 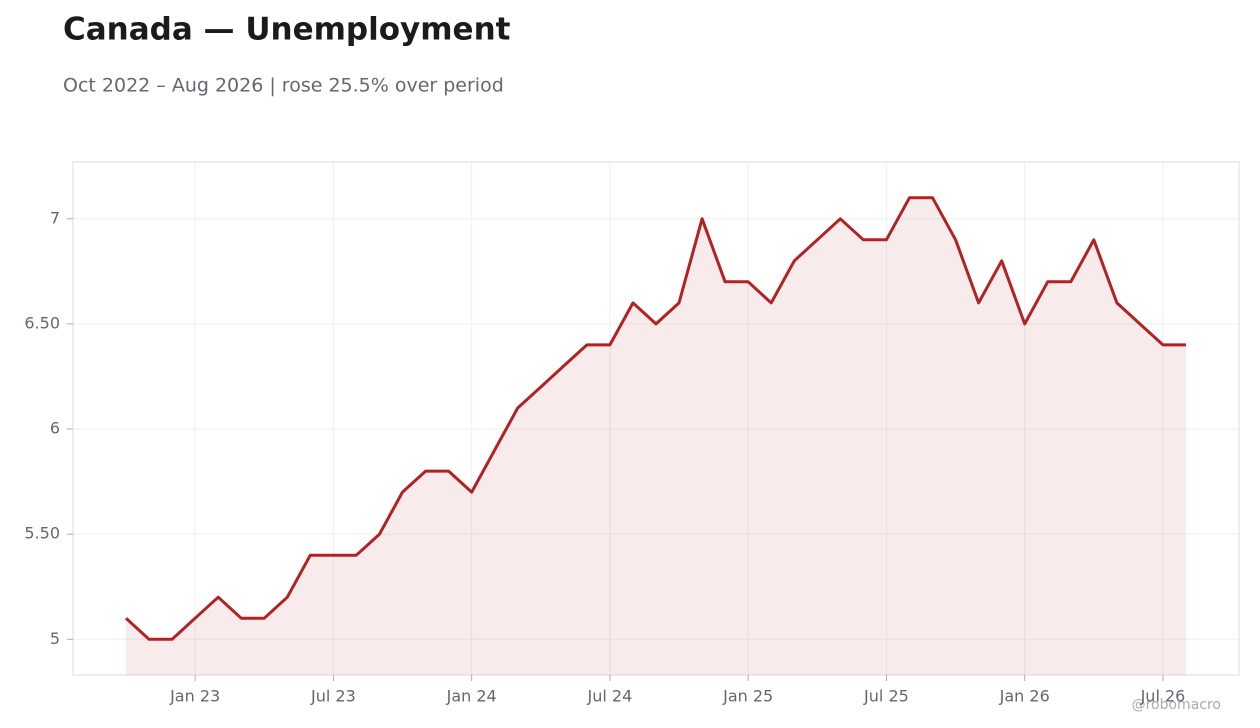 What do you see at coordinates (194, 696) in the screenshot?
I see `x-tick-label: Jan 23` at bounding box center [194, 696].